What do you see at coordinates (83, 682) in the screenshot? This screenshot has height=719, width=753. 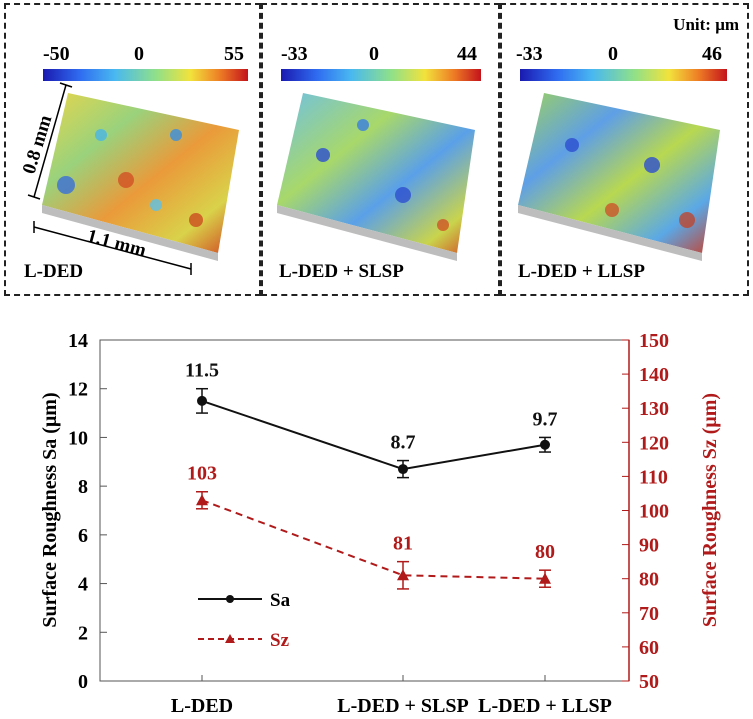 I see `left-tick-label: 0` at bounding box center [83, 682].